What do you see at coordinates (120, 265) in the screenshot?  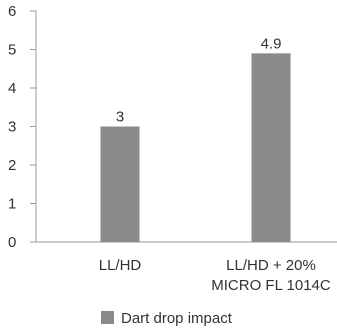 I see `x-category-label: LL/HD` at bounding box center [120, 265].